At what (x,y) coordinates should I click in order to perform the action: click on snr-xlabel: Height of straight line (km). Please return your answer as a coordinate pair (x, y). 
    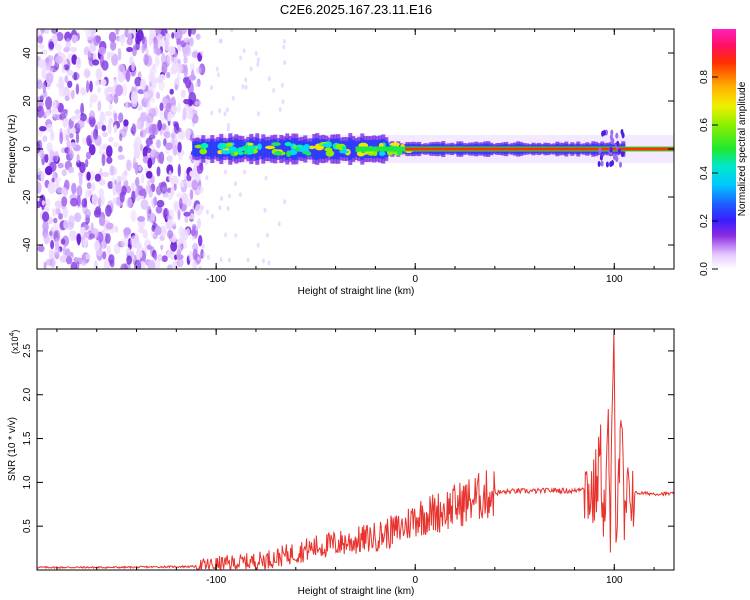
    Looking at the image, I should click on (356, 591).